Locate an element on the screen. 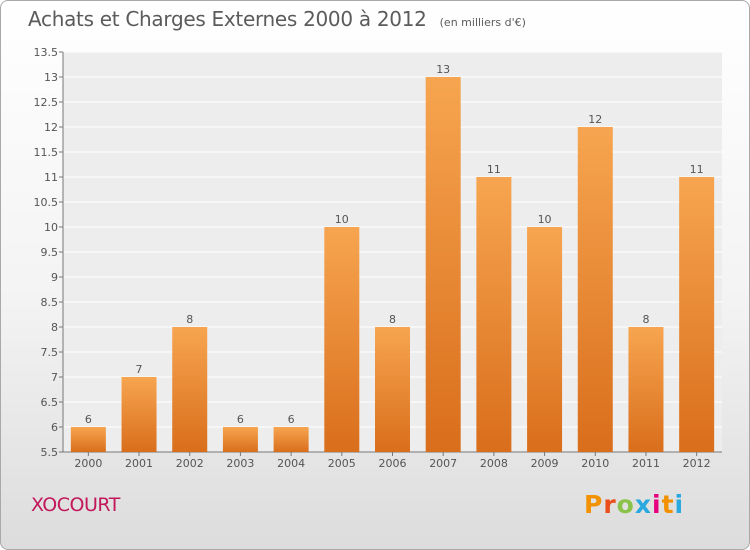 Image resolution: width=750 pixels, height=550 pixels. x-tick-label: 2003 is located at coordinates (240, 463).